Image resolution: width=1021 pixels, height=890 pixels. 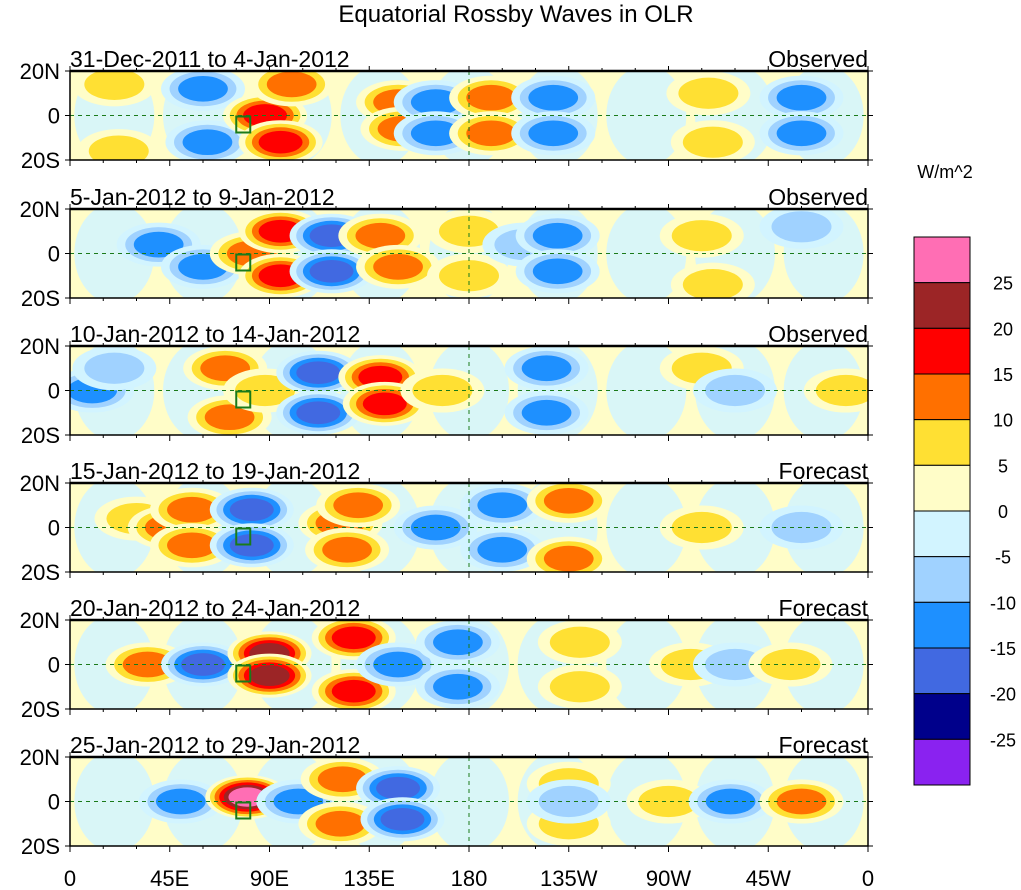 What do you see at coordinates (768, 878) in the screenshot?
I see `x-tick-label: 45W` at bounding box center [768, 878].